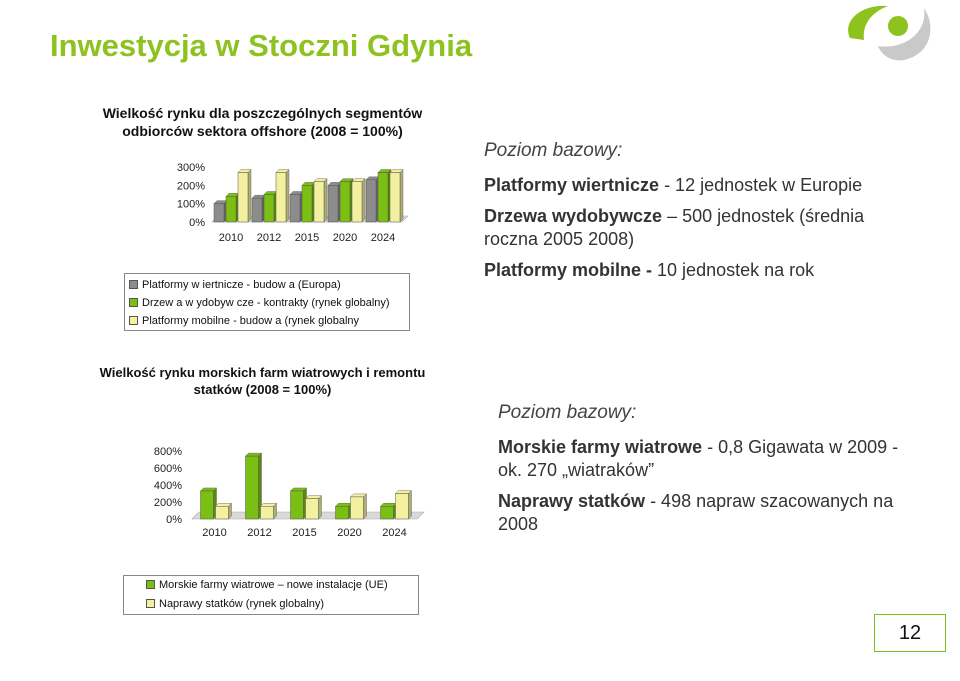 This screenshot has width=960, height=681. What do you see at coordinates (649, 270) in the screenshot?
I see `side1-item-3: Platformy mobilne - 10 jednostek na rok` at bounding box center [649, 270].